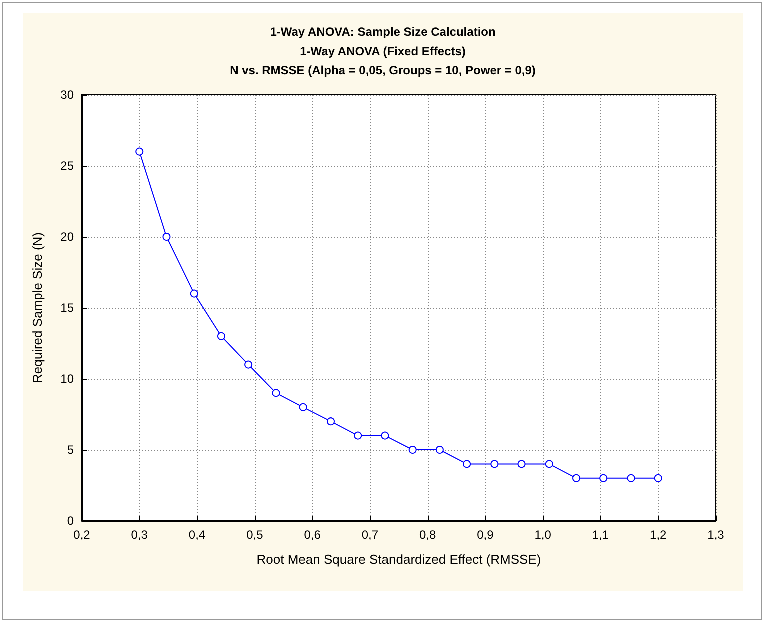 This screenshot has height=622, width=764. I want to click on y-tick-label: 20, so click(67, 237).